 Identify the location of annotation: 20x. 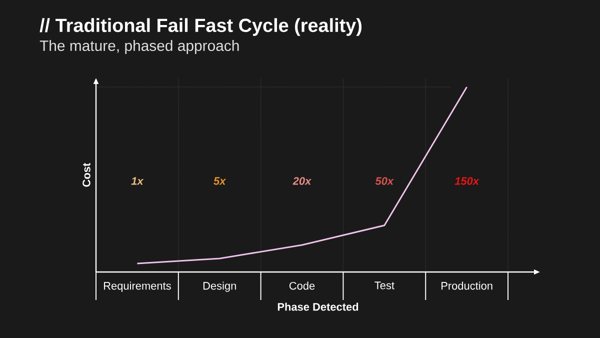
(302, 181).